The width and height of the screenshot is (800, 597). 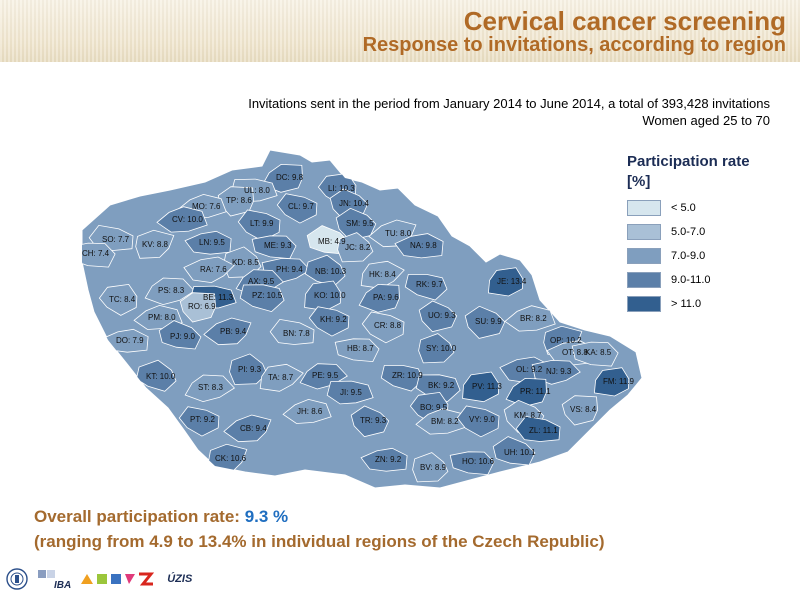 I want to click on region-label: NJ: 9.3, so click(x=559, y=371).